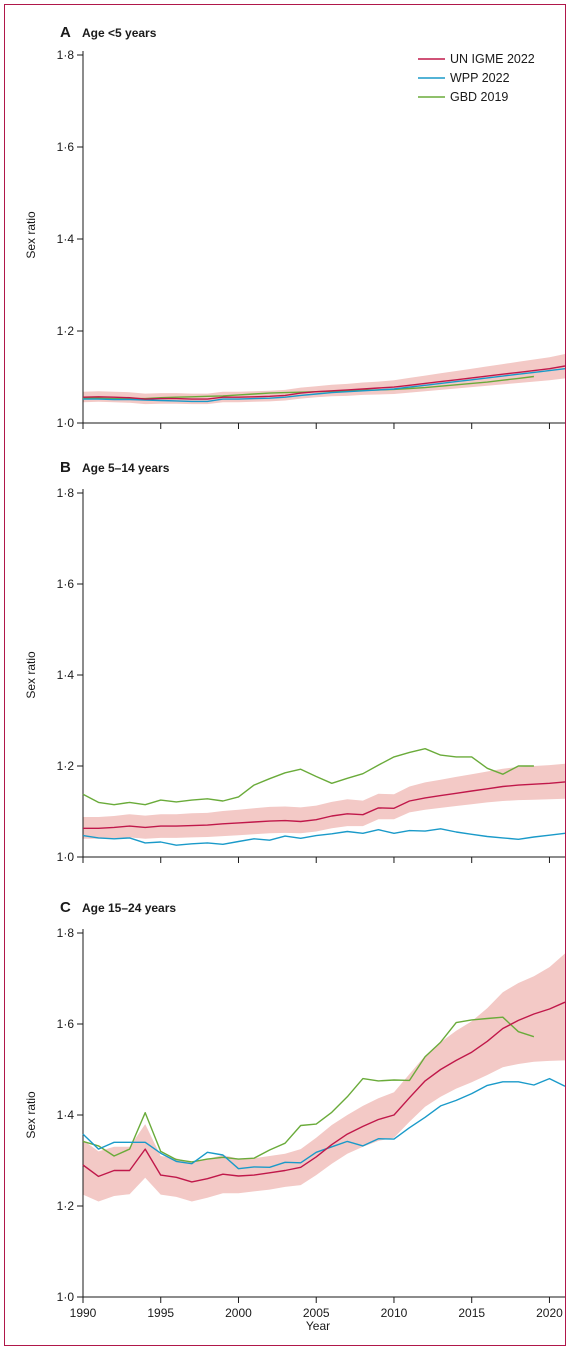 The height and width of the screenshot is (1353, 572). I want to click on panel-a-y-tick-label: 1·2, so click(66, 331).